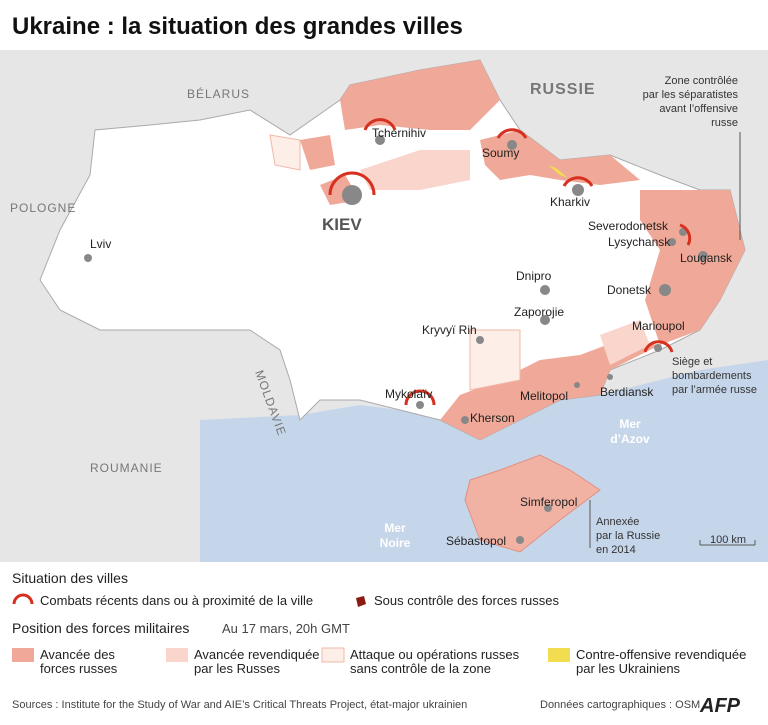  Describe the element at coordinates (100, 244) in the screenshot. I see `city-label: Lviv` at that location.